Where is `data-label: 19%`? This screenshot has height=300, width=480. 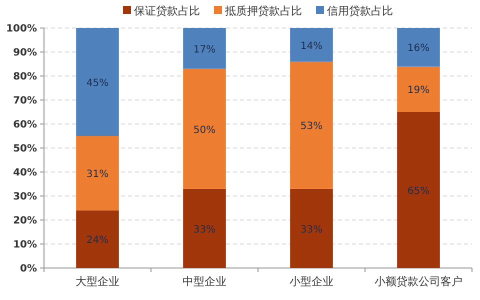
data-label: 19% is located at coordinates (418, 90).